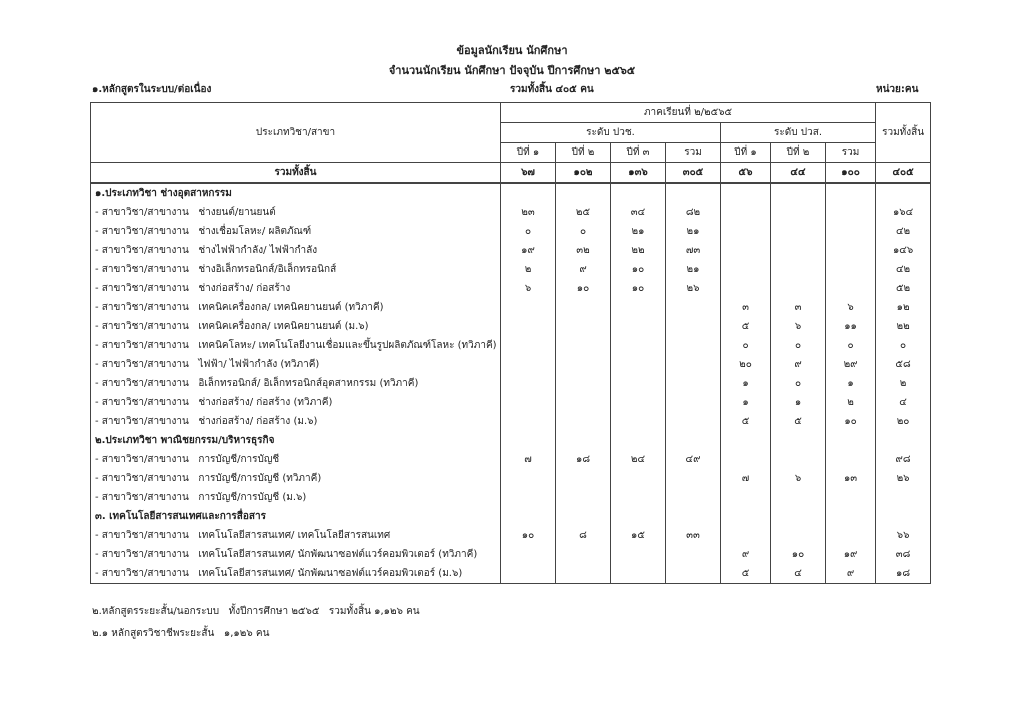 The height and width of the screenshot is (724, 1024). I want to click on cell: ๒๕, so click(583, 212).